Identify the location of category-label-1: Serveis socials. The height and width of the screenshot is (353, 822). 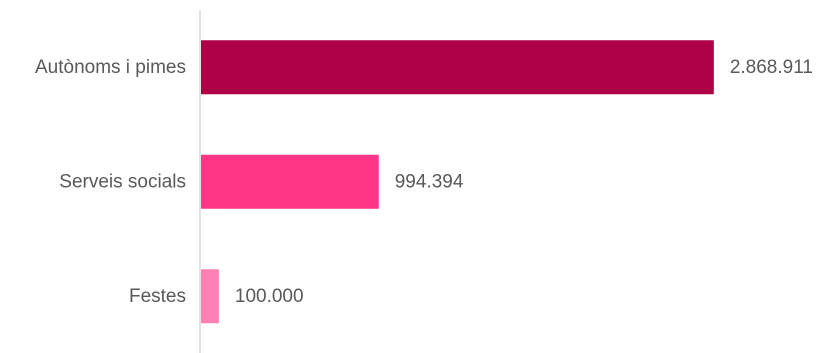
(122, 181).